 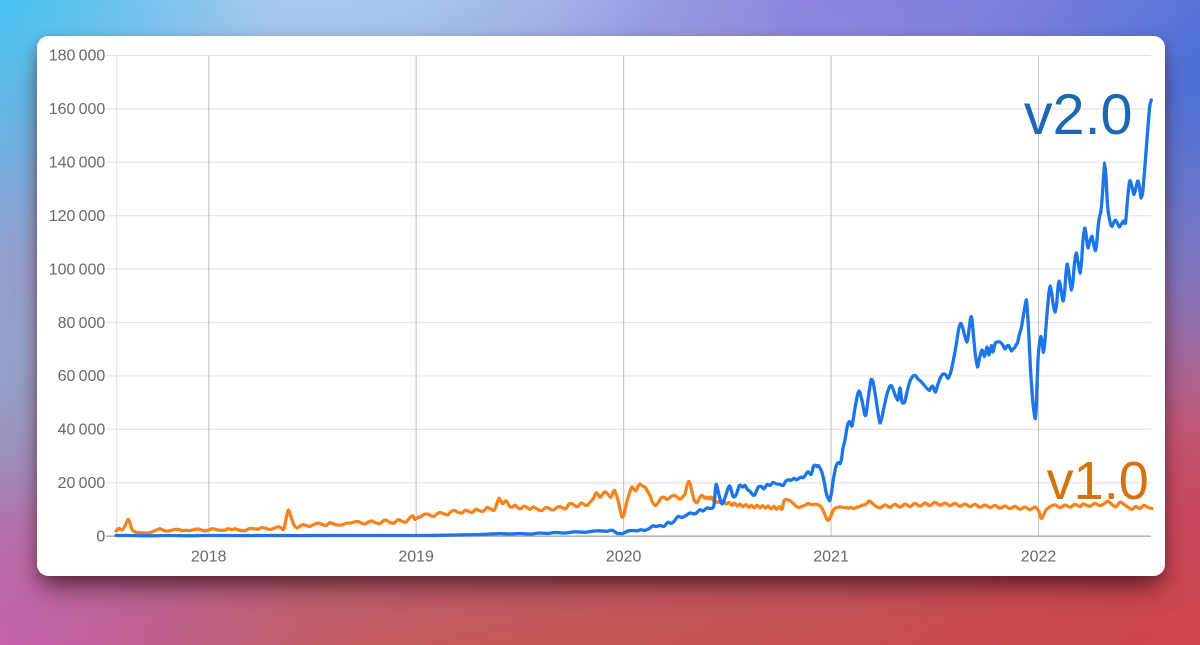 I want to click on svg-text: v1.0, so click(x=1098, y=481).